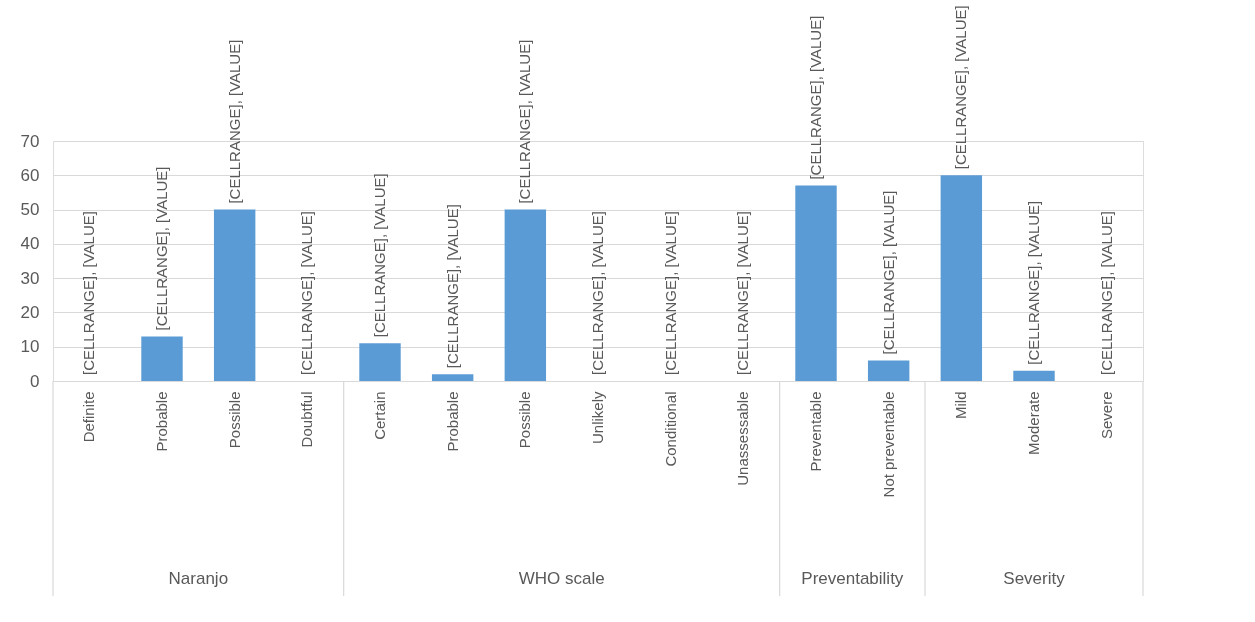 Image resolution: width=1255 pixels, height=622 pixels. What do you see at coordinates (1034, 578) in the screenshot?
I see `text: Severity` at bounding box center [1034, 578].